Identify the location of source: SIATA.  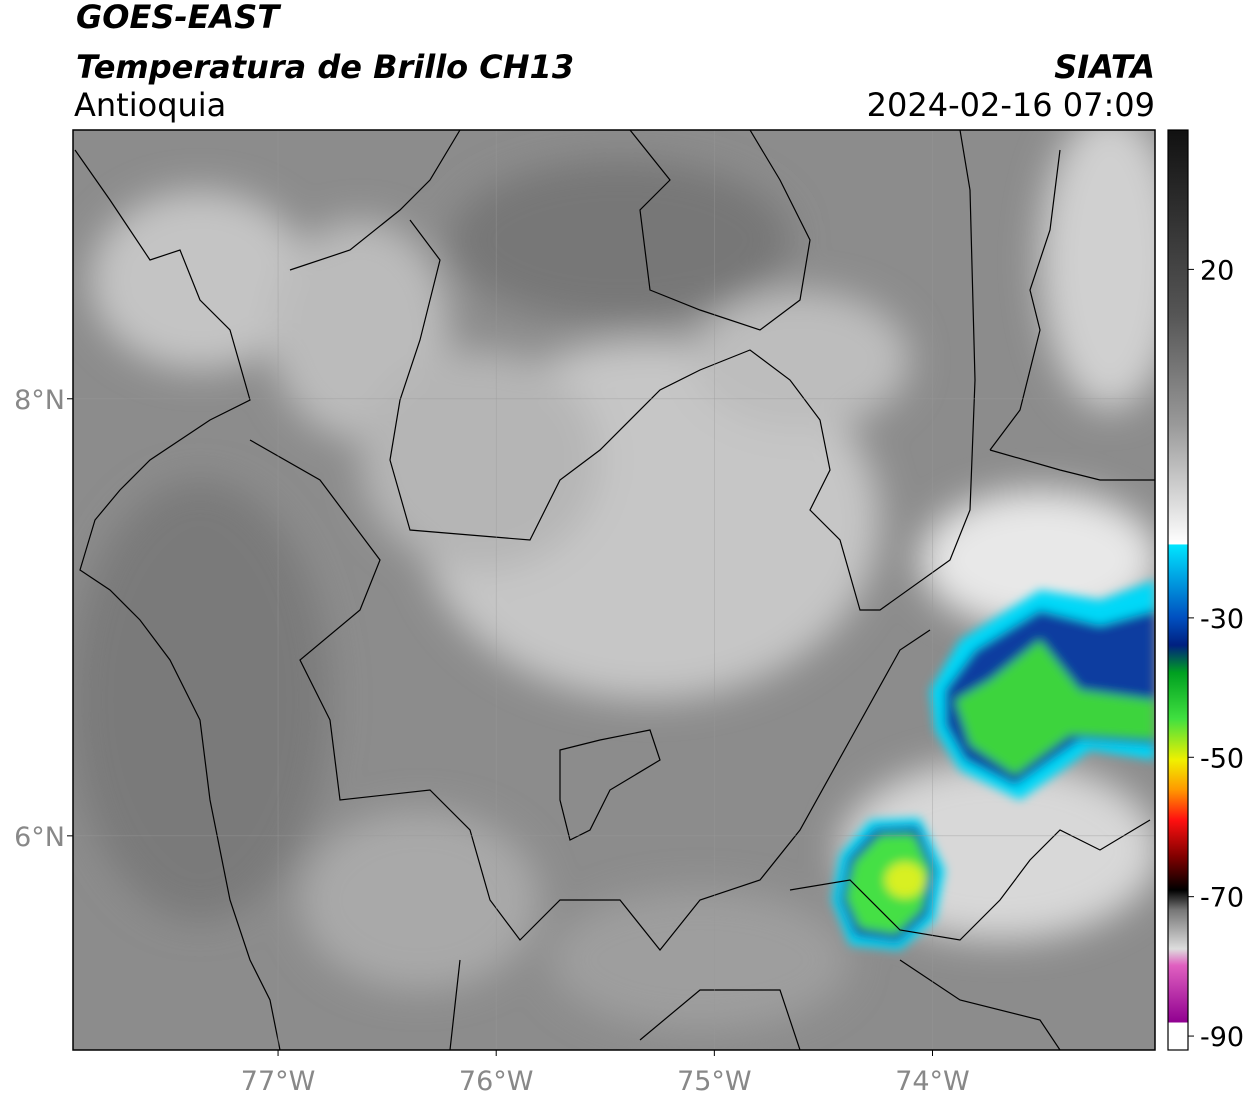
(1104, 67).